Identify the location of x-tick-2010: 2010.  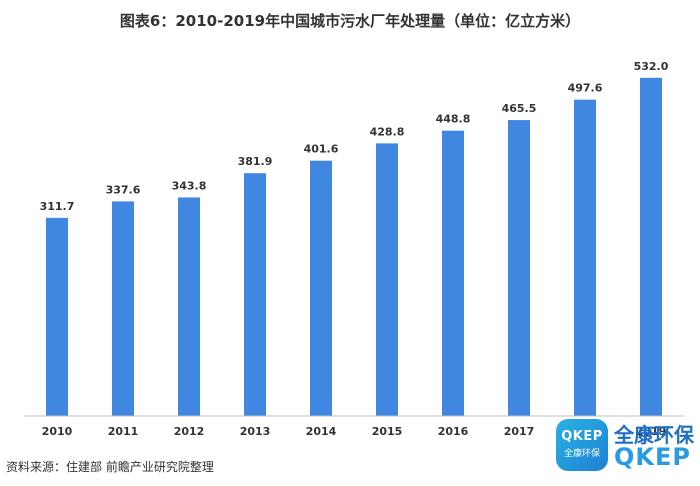
(57, 431).